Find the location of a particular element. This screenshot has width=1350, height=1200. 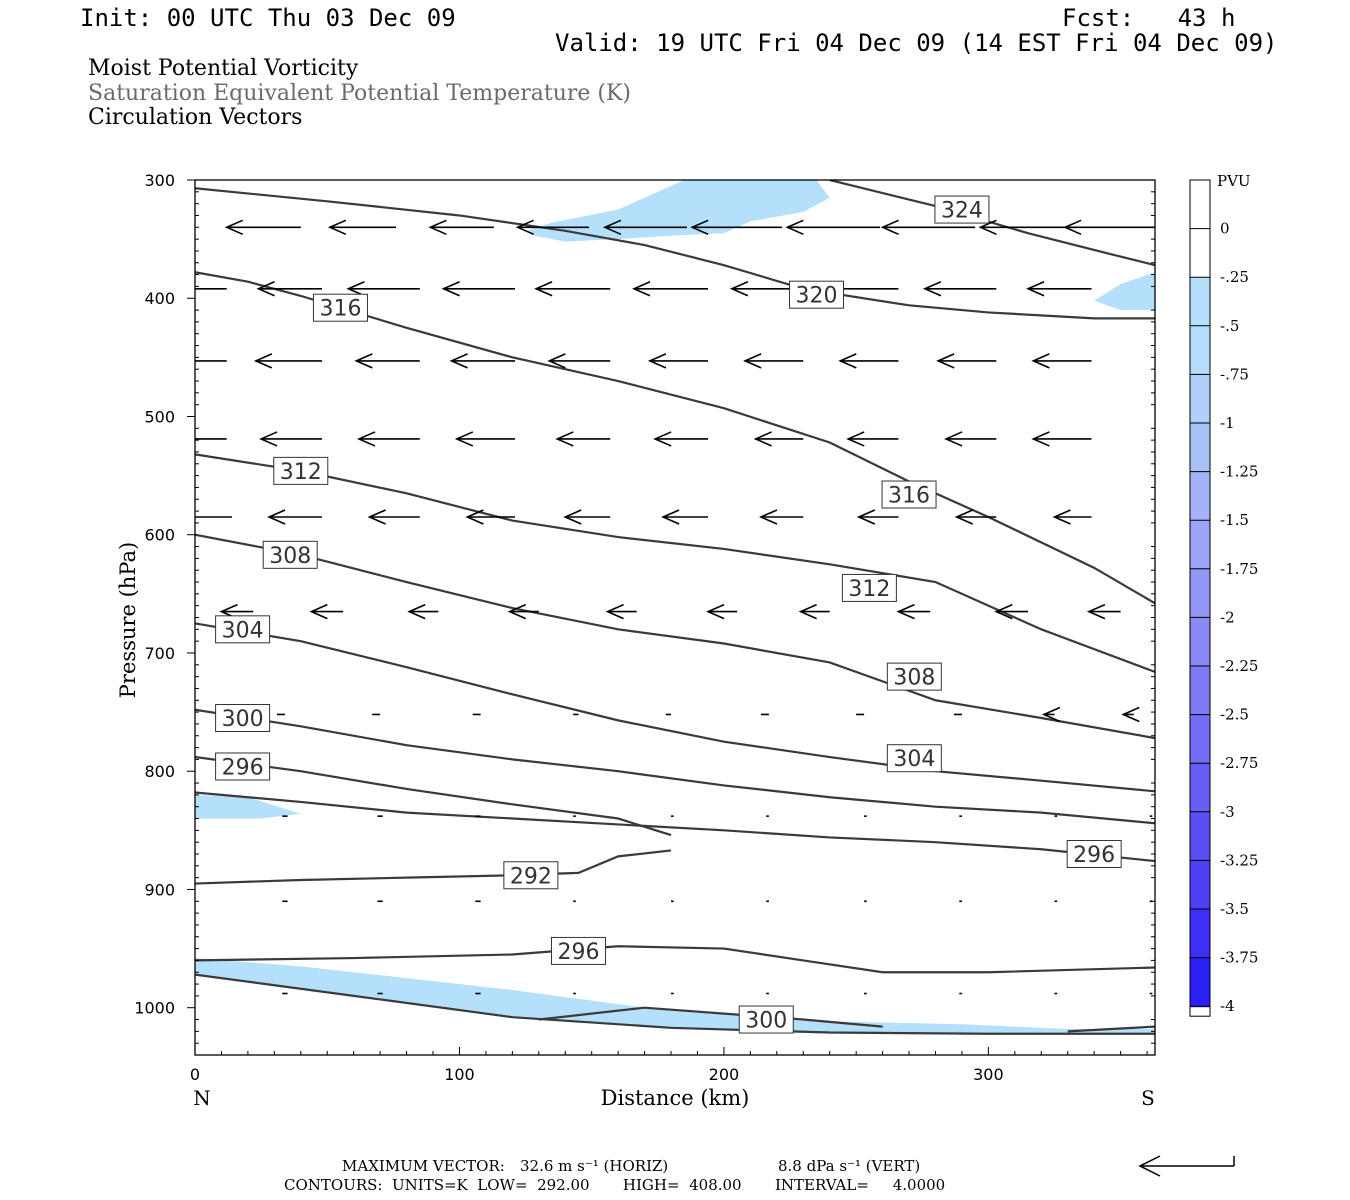

colorbar-label-11: -2.75 is located at coordinates (1239, 763).